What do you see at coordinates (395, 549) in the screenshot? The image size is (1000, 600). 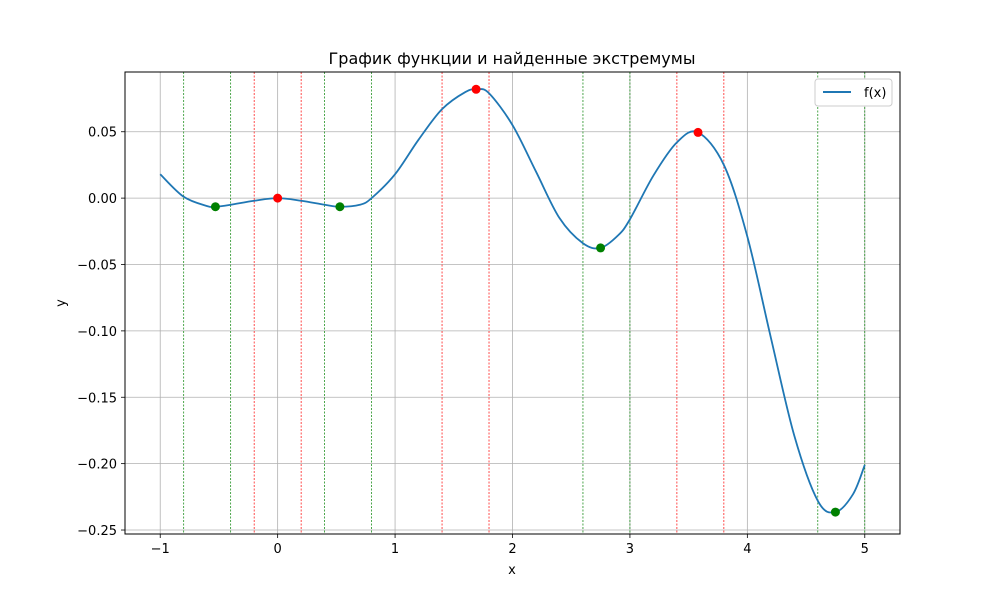 I see `x-tick-label: 1` at bounding box center [395, 549].